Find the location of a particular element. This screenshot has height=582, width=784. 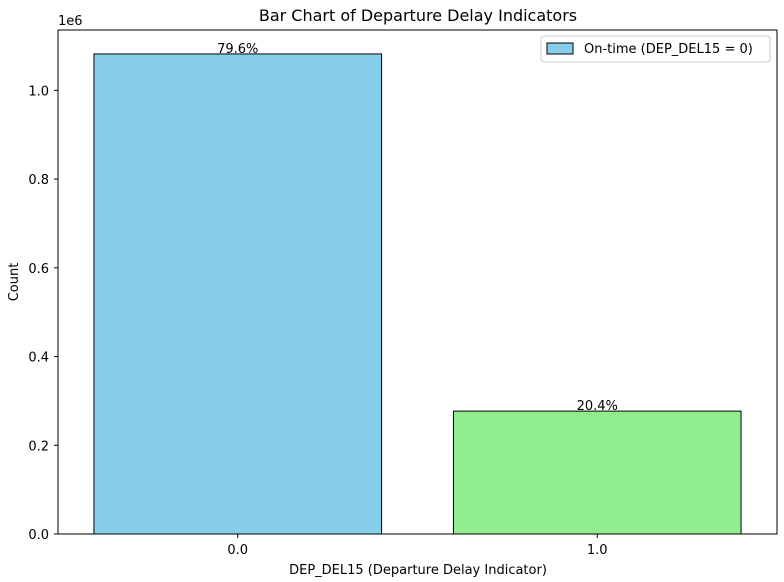

legend: On-time (DEP_DEL15 = 0) is located at coordinates (655, 49).